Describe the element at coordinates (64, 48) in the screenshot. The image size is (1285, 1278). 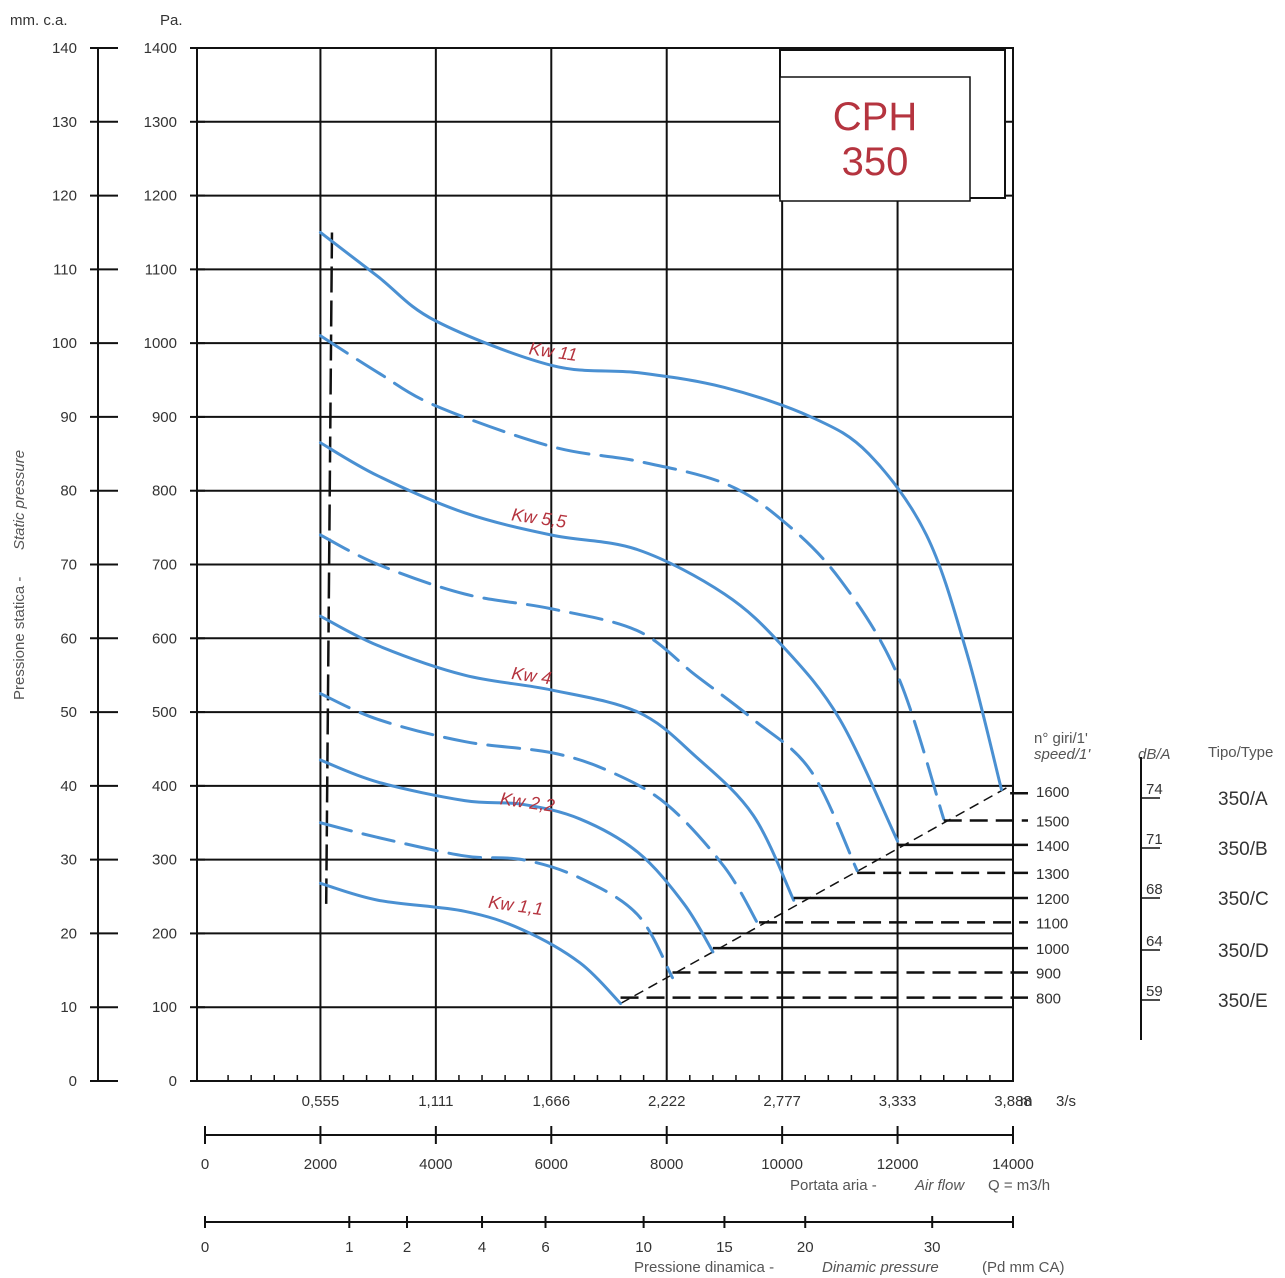
I see `y-mm-tick-label: 140` at that location.